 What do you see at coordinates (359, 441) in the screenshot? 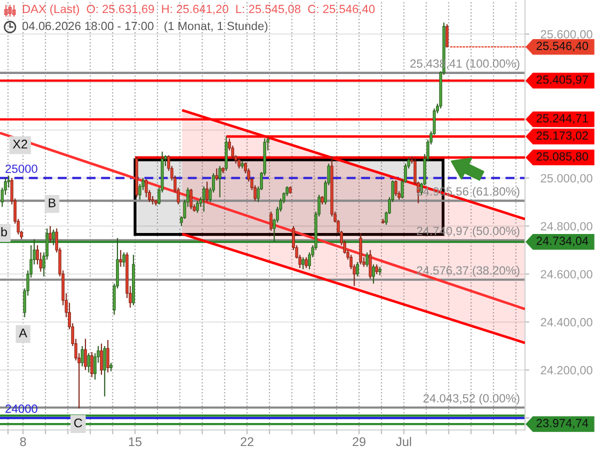
I see `x-tick-label: 29` at bounding box center [359, 441].